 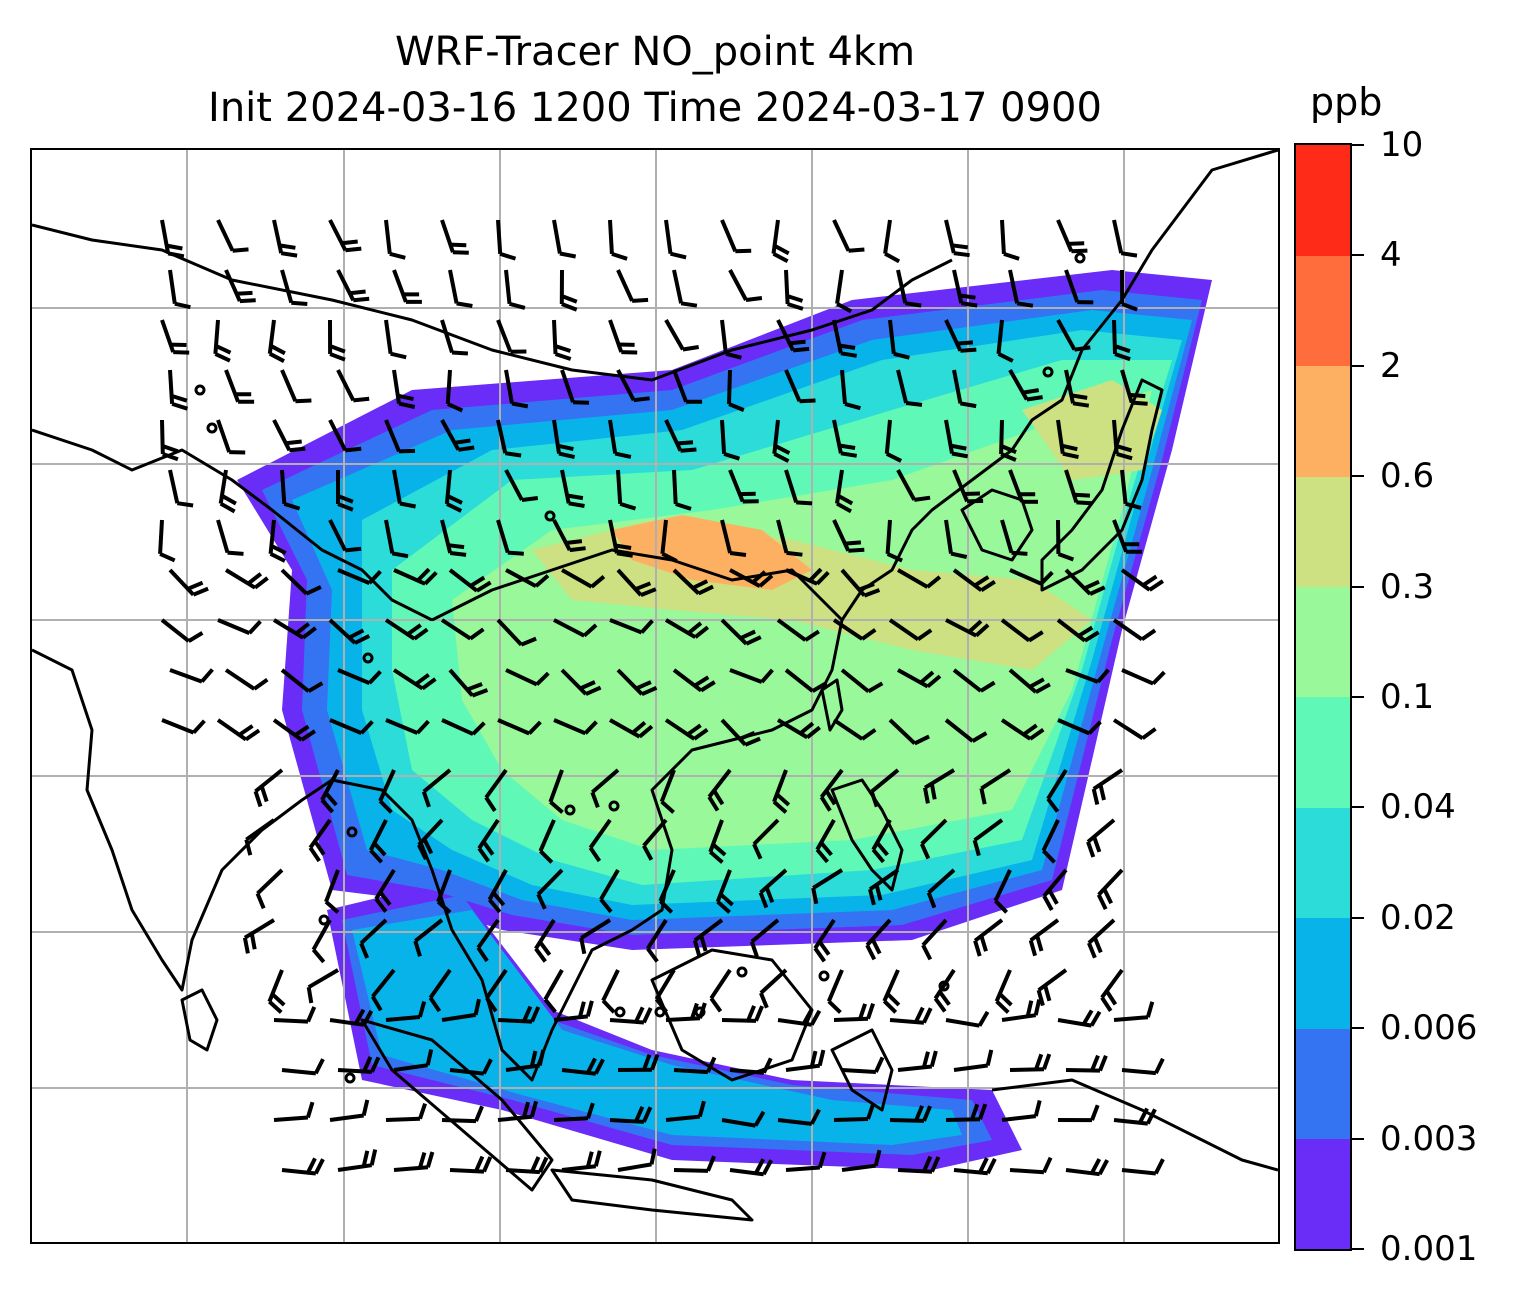 I want to click on sumatra-island, so click(x=457, y=1105).